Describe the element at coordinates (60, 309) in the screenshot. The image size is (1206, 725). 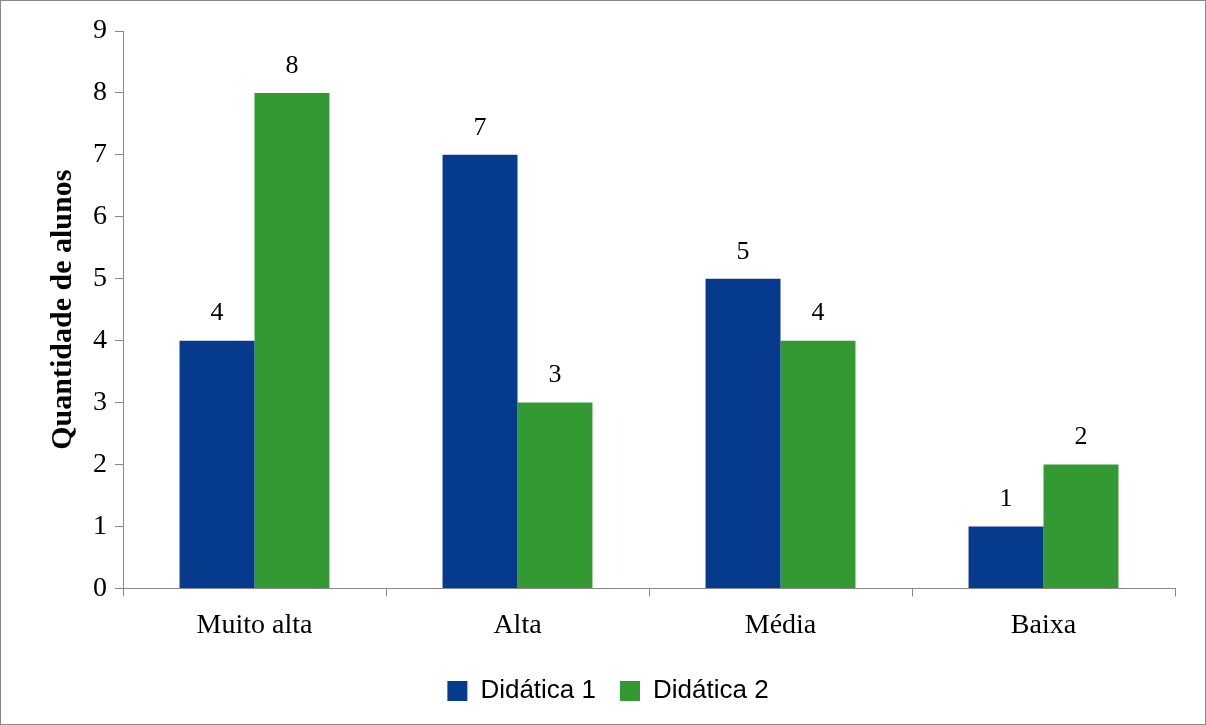
I see `y-axis-title: Quantidade de alunos` at that location.